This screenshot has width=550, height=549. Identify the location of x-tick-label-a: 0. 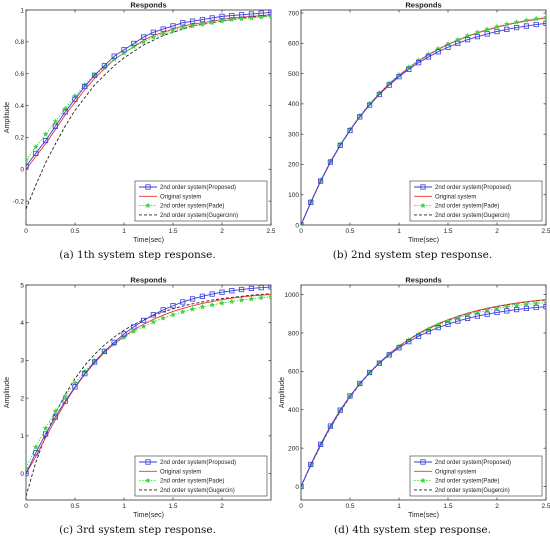
(26, 231).